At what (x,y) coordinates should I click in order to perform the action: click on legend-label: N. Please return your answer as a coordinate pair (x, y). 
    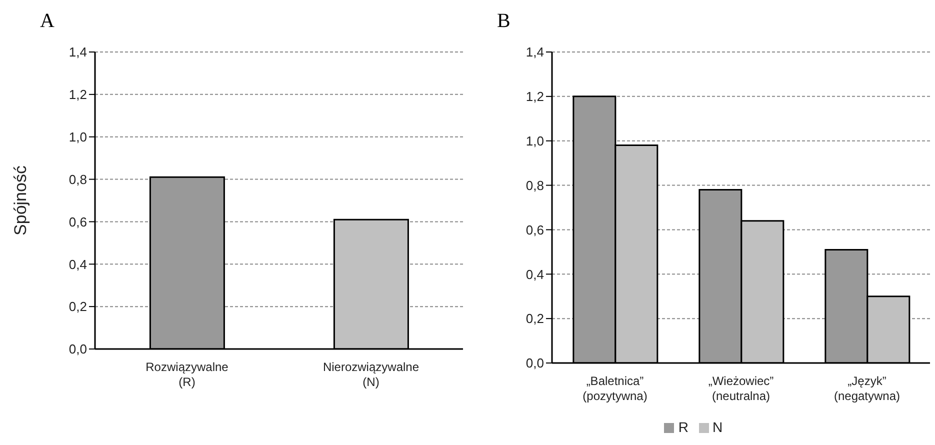
    Looking at the image, I should click on (717, 427).